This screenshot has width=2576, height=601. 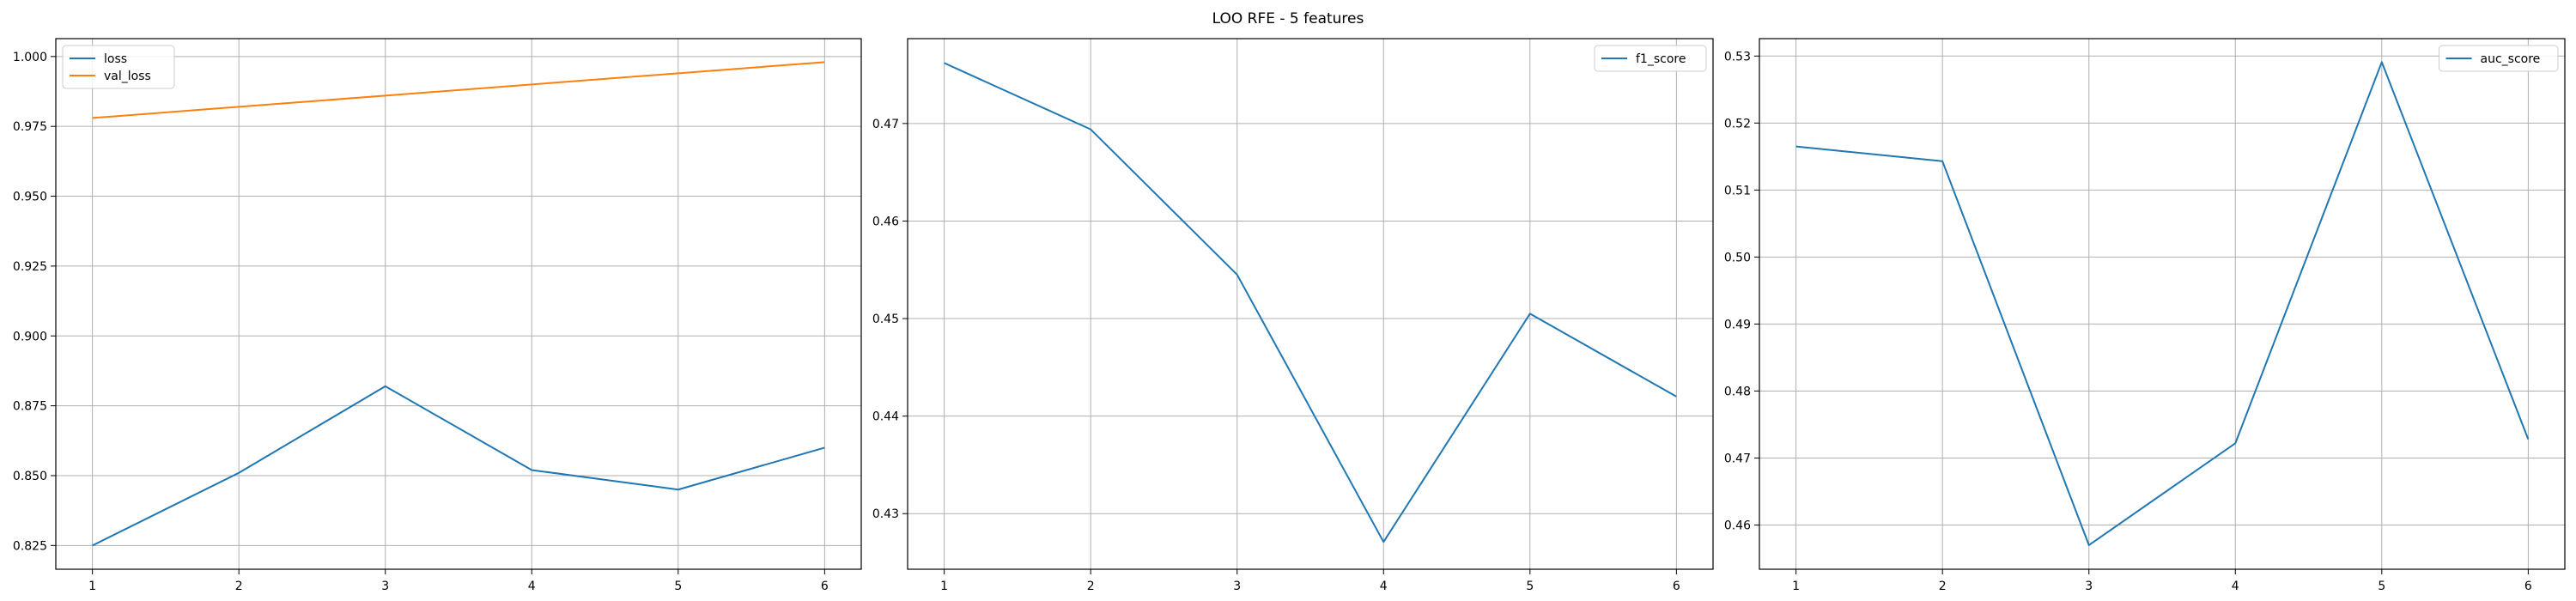 I want to click on legend: loss val_loss, so click(x=118, y=67).